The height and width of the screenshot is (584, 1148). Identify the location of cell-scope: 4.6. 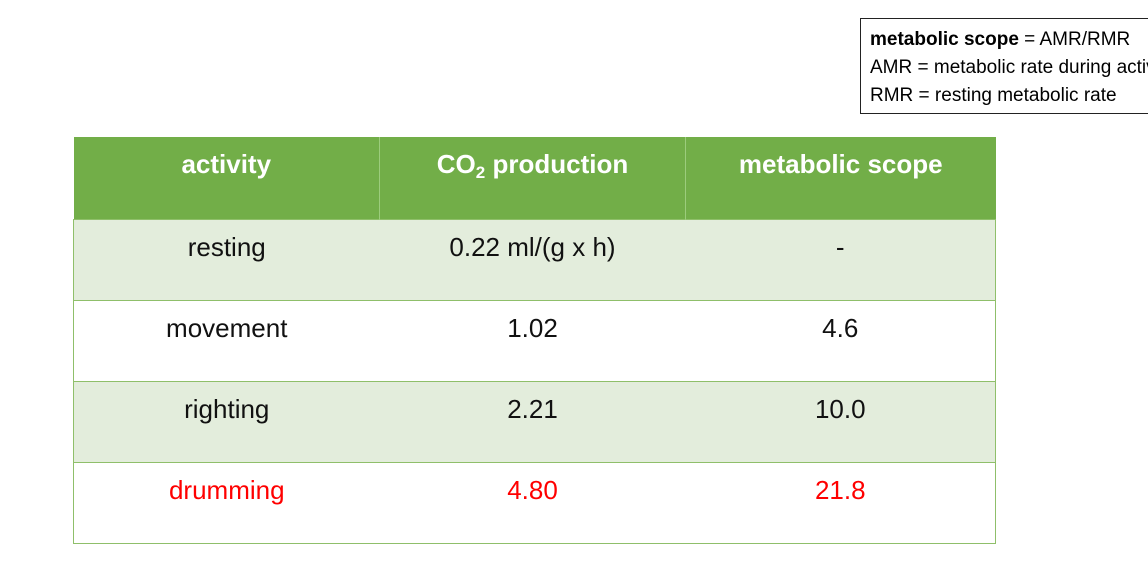
(840, 340).